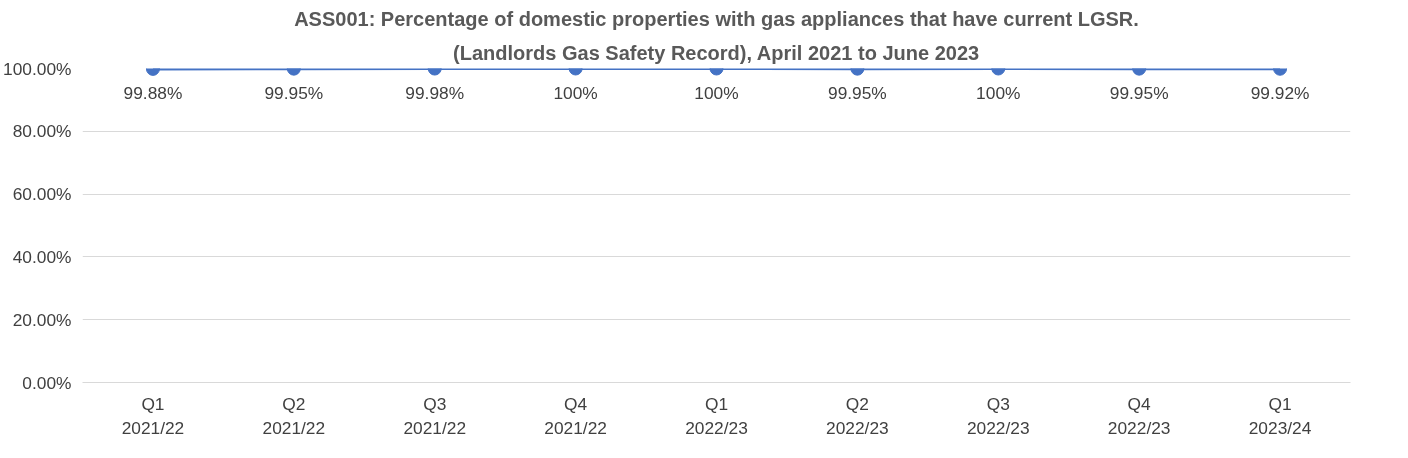  What do you see at coordinates (575, 415) in the screenshot?
I see `x-tick-label: Q4 2021/22` at bounding box center [575, 415].